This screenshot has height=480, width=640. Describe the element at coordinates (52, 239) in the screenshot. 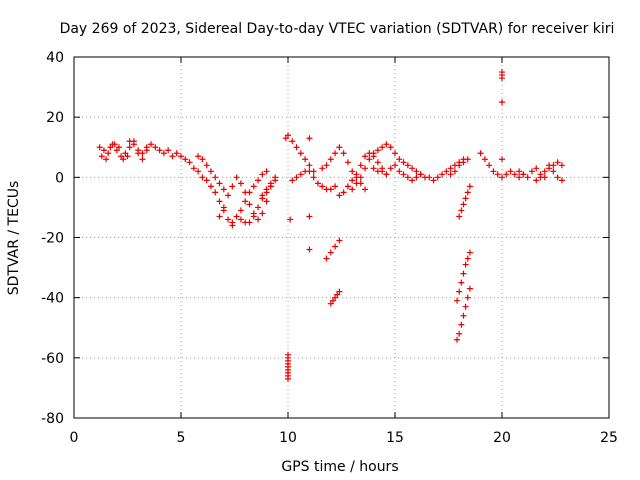

I see `y-tick-label: -20` at that location.